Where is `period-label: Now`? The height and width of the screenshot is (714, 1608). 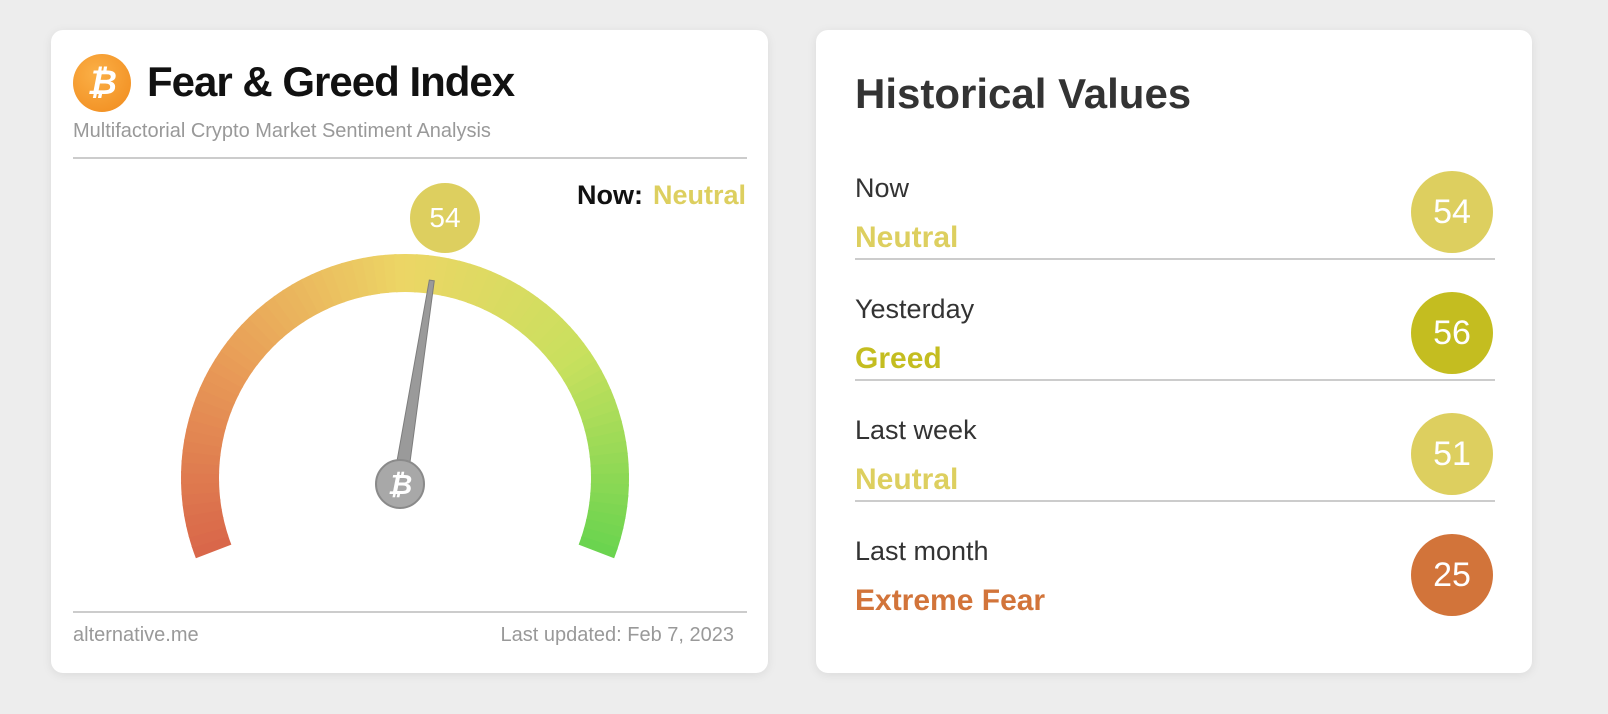
period-label: Now is located at coordinates (882, 188).